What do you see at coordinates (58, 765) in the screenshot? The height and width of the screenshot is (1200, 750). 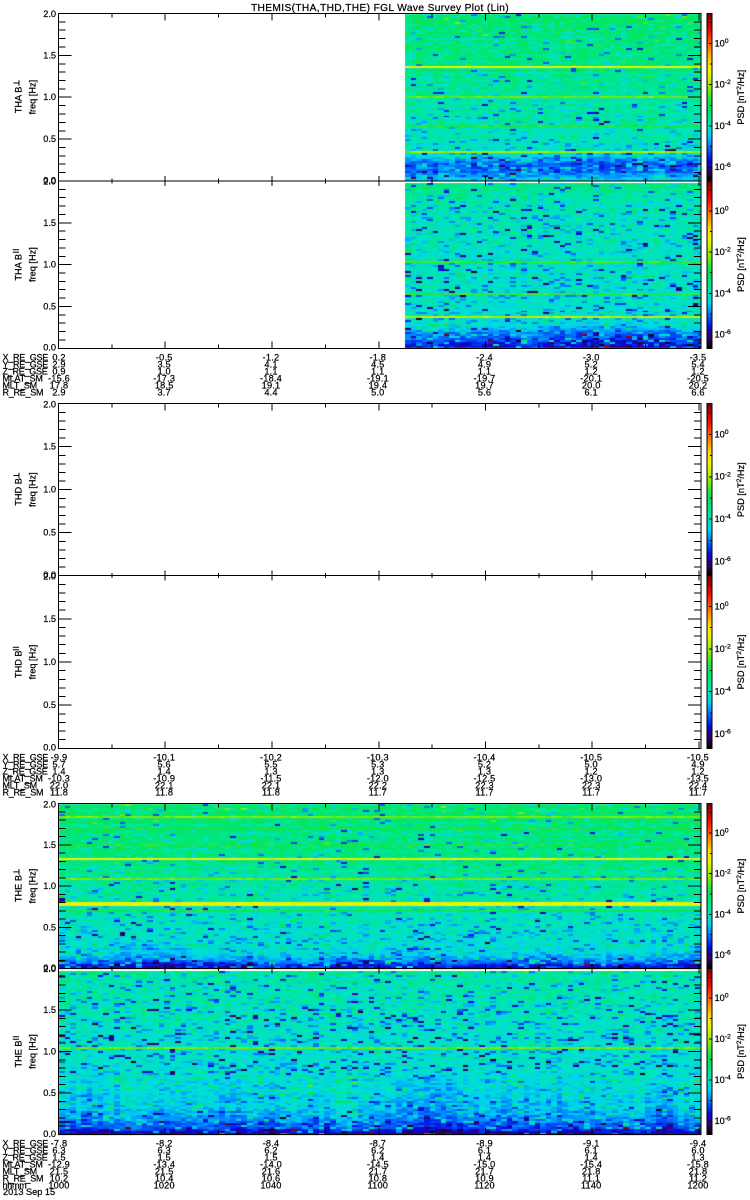 I see `svg-text: 5.7` at bounding box center [58, 765].